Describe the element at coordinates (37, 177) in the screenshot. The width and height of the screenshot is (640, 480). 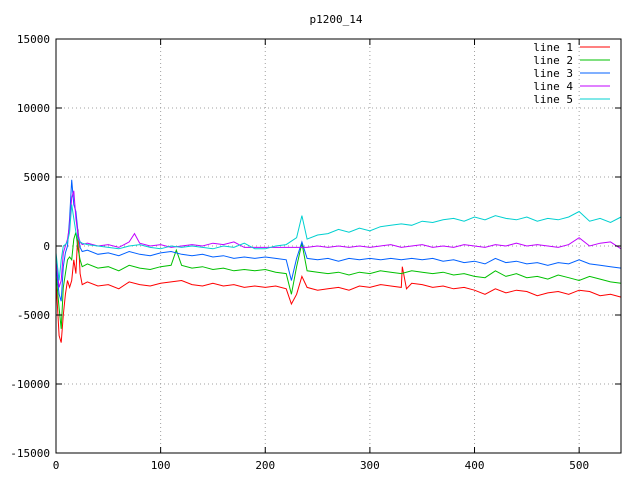
I see `y-tick-label: 5000` at that location.